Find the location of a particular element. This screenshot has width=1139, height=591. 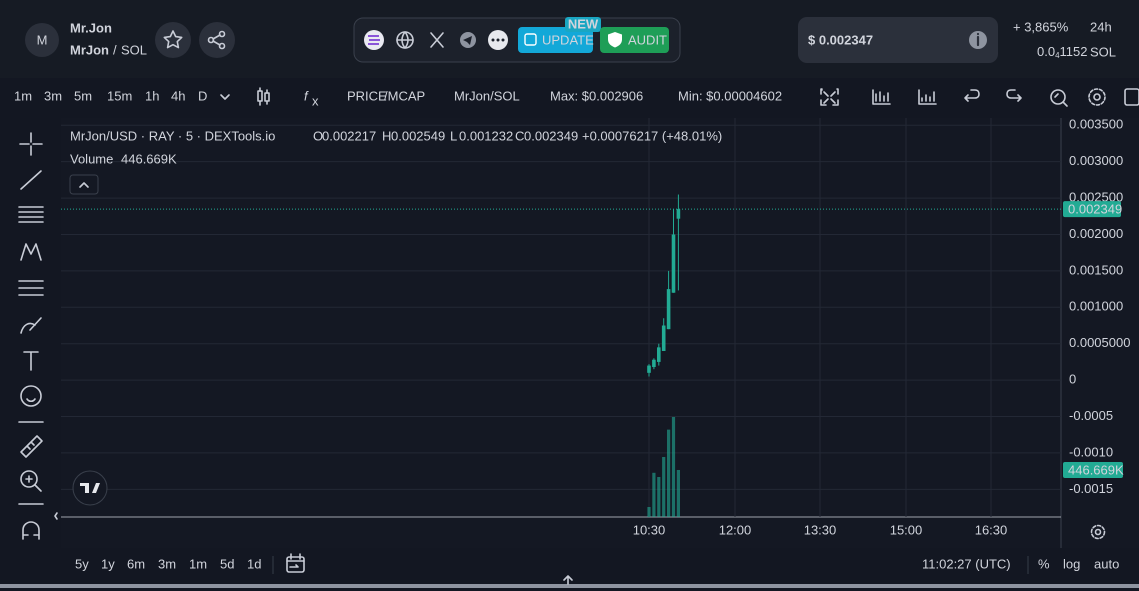

update-label: UPDATE is located at coordinates (568, 39).